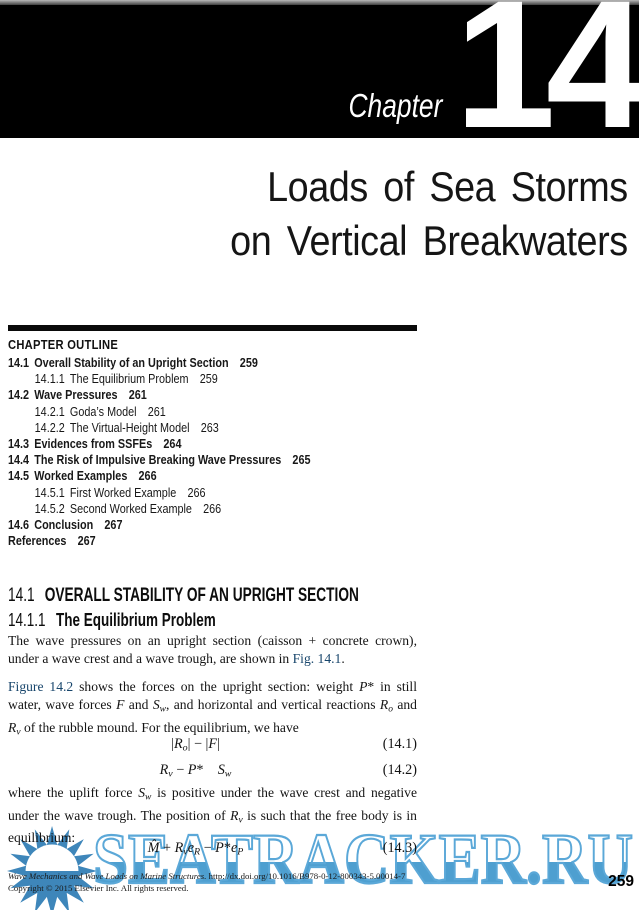 The image size is (639, 910). Describe the element at coordinates (129, 379) in the screenshot. I see `outline-item-label: The Equilibrium Problem` at that location.